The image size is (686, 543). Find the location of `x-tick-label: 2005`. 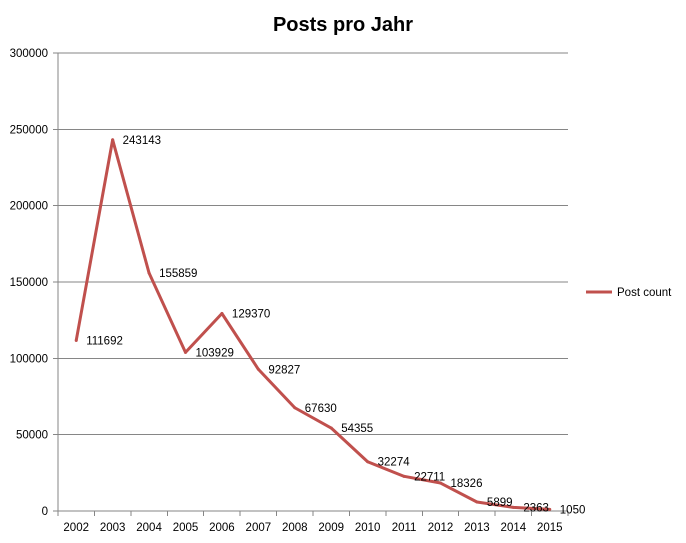

x-tick-label: 2005 is located at coordinates (186, 528).